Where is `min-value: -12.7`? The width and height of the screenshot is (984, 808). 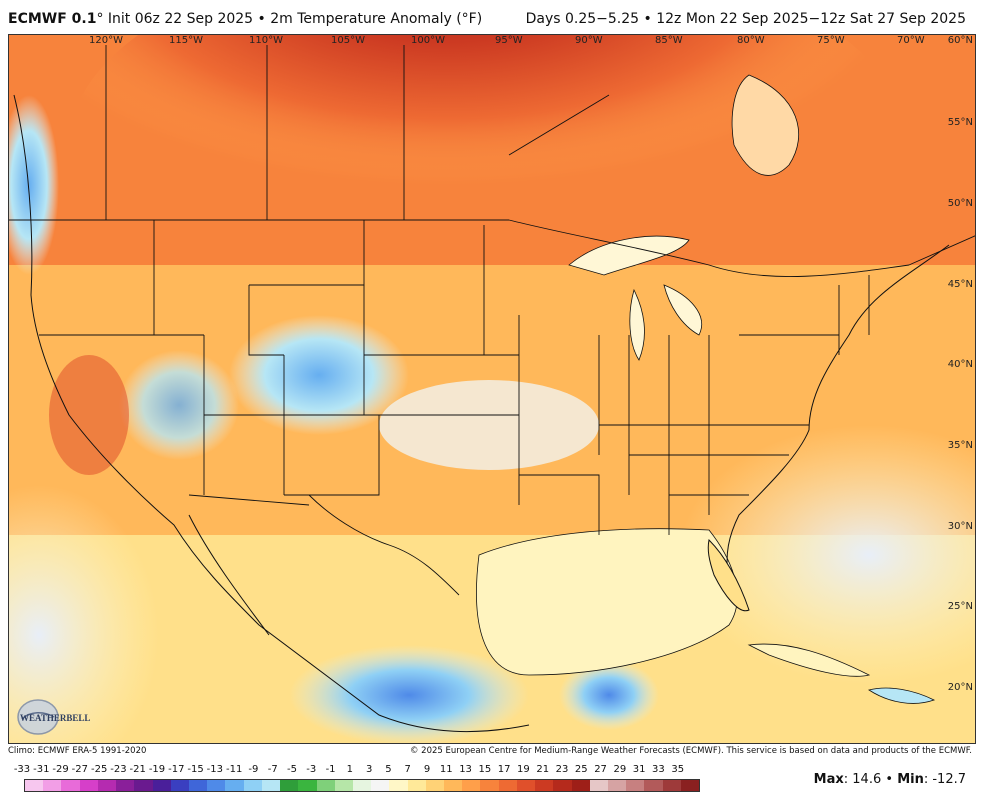 min-value: -12.7 is located at coordinates (949, 779).